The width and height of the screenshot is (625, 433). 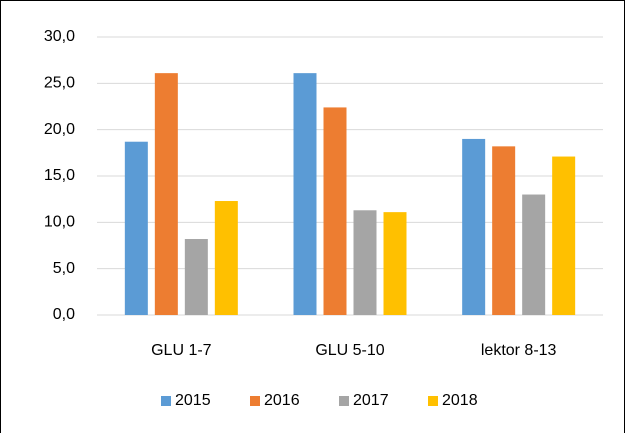 I want to click on x-tick-label: lektor 8-13, so click(x=519, y=350).